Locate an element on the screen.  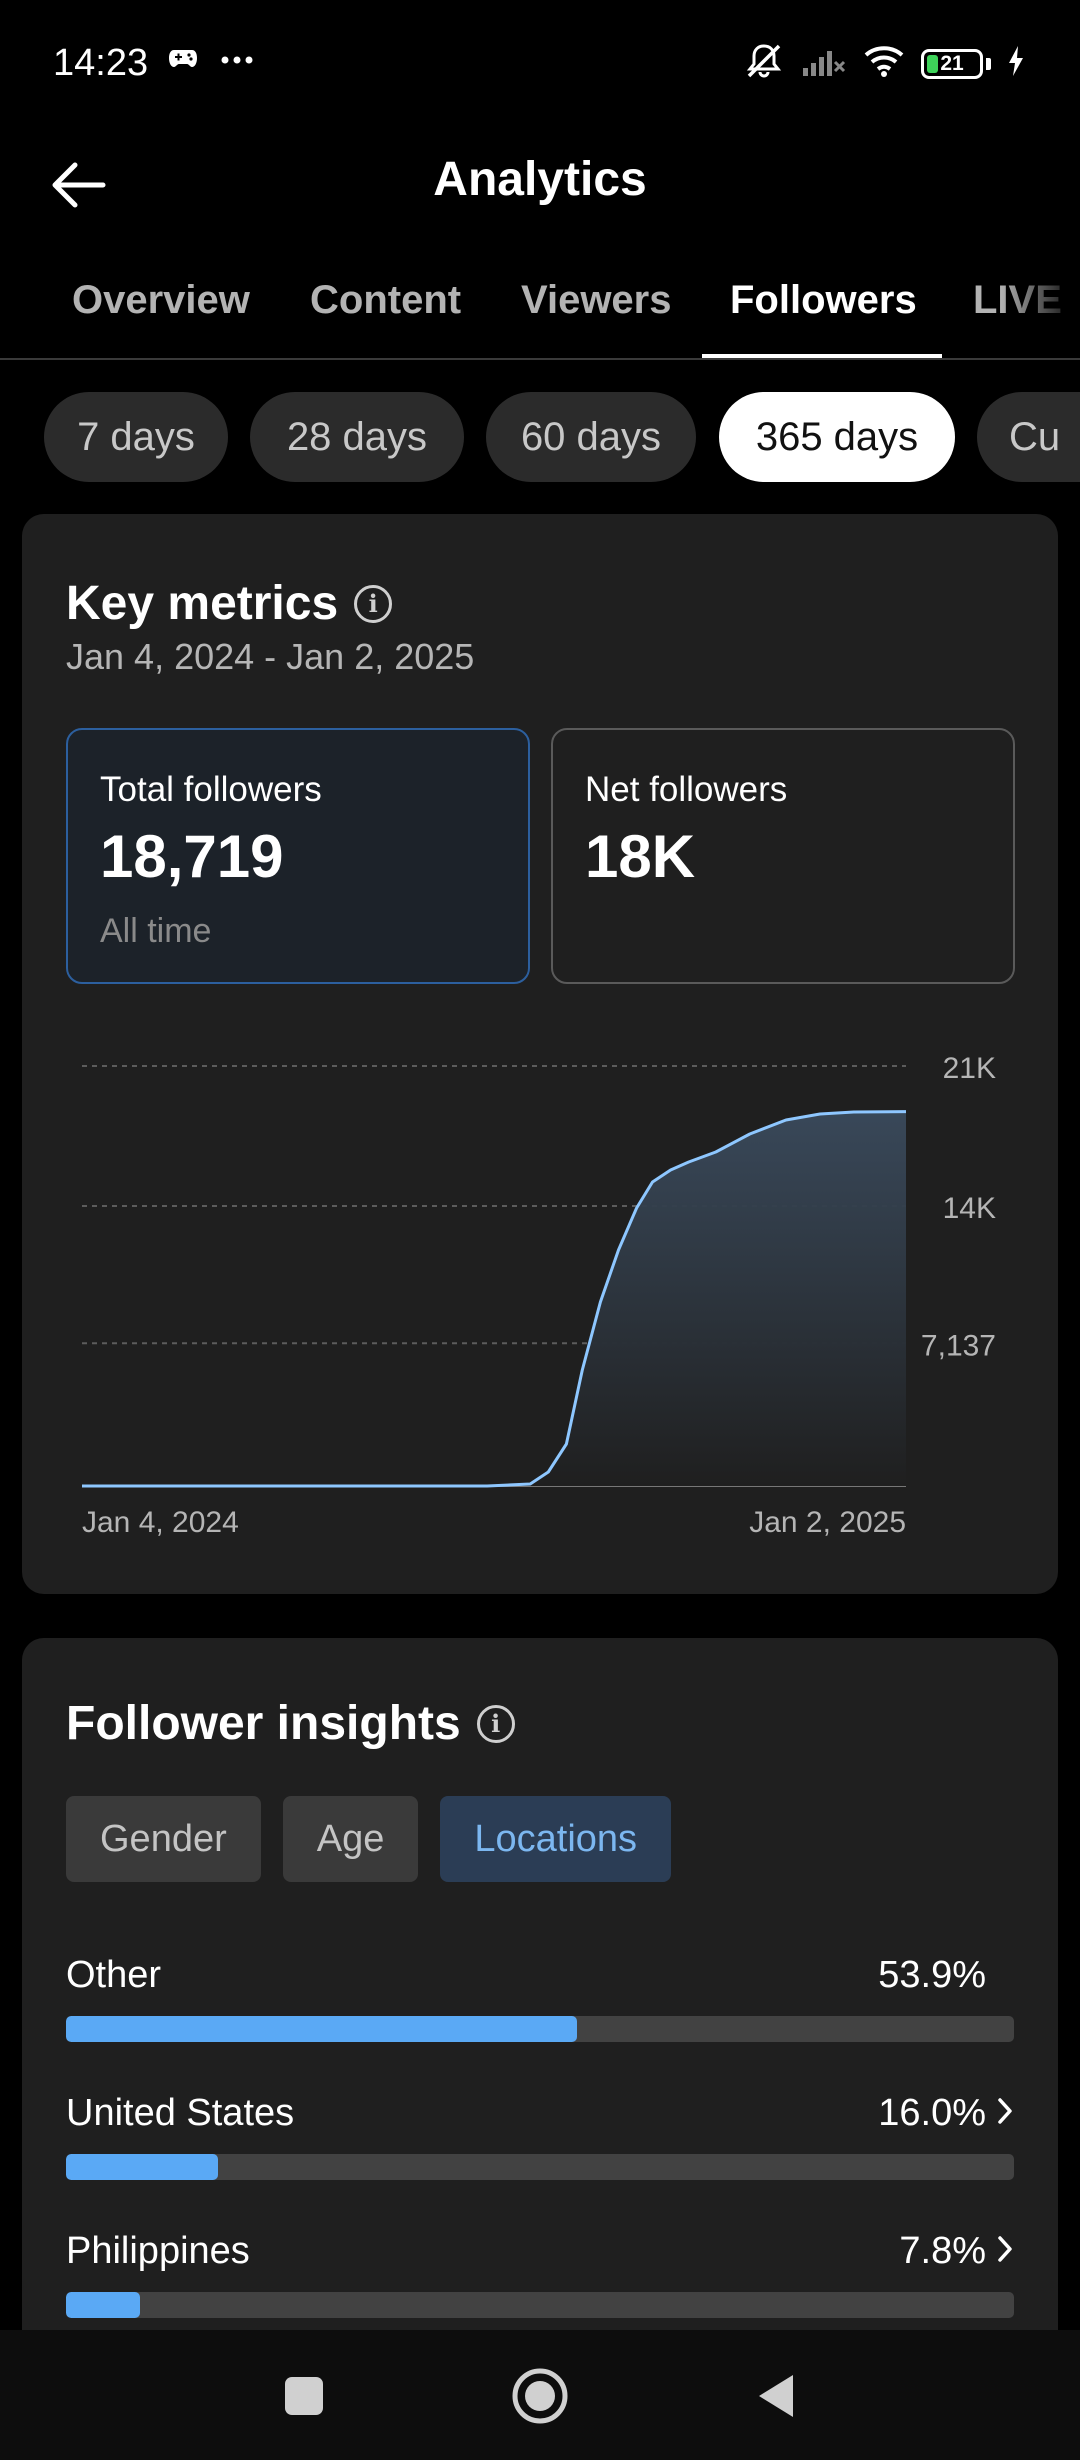
tab-bar: Overview Content Viewers Followers LIVE is located at coordinates (540, 305).